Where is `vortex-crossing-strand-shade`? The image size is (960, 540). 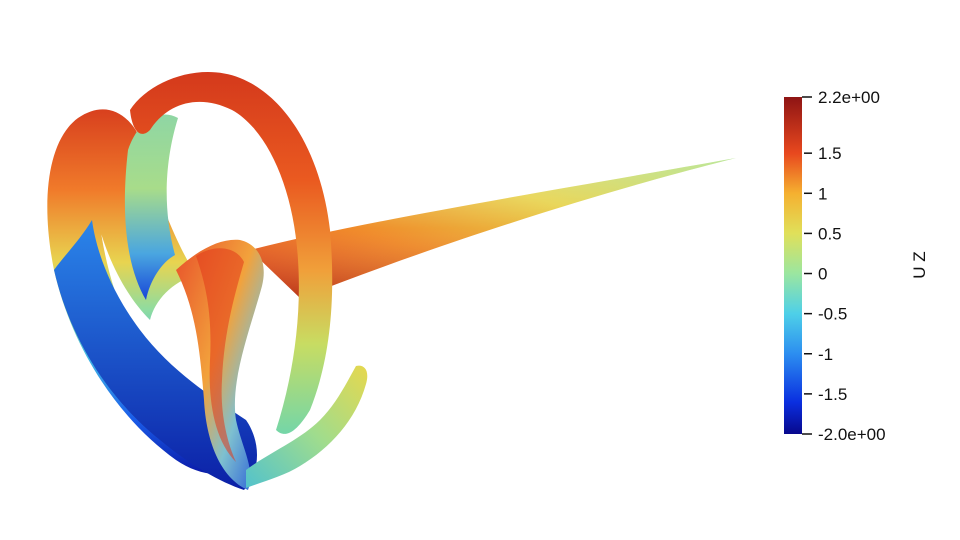 vortex-crossing-strand-shade is located at coordinates (220, 355).